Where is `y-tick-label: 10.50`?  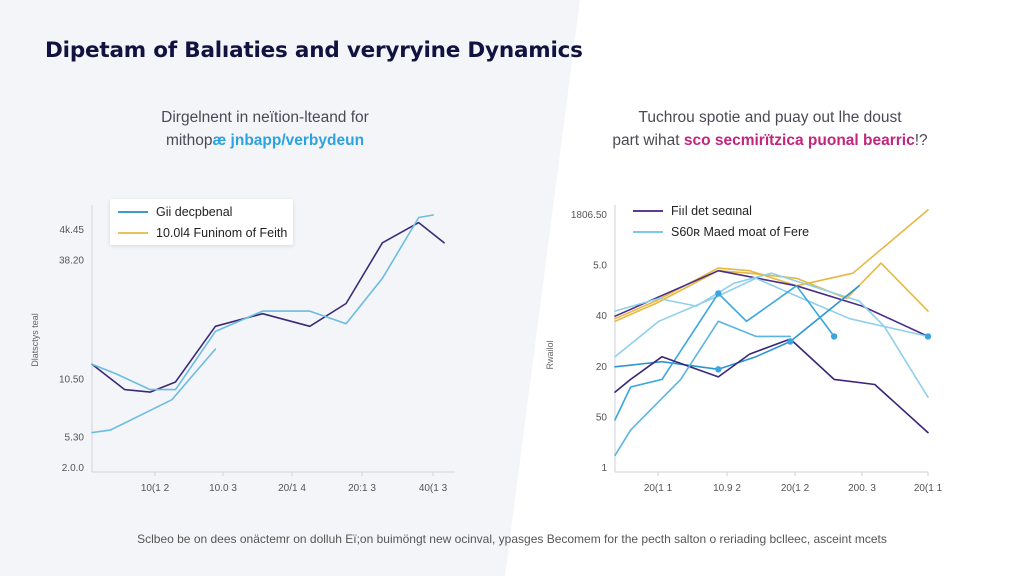
y-tick-label: 10.50 is located at coordinates (71, 379).